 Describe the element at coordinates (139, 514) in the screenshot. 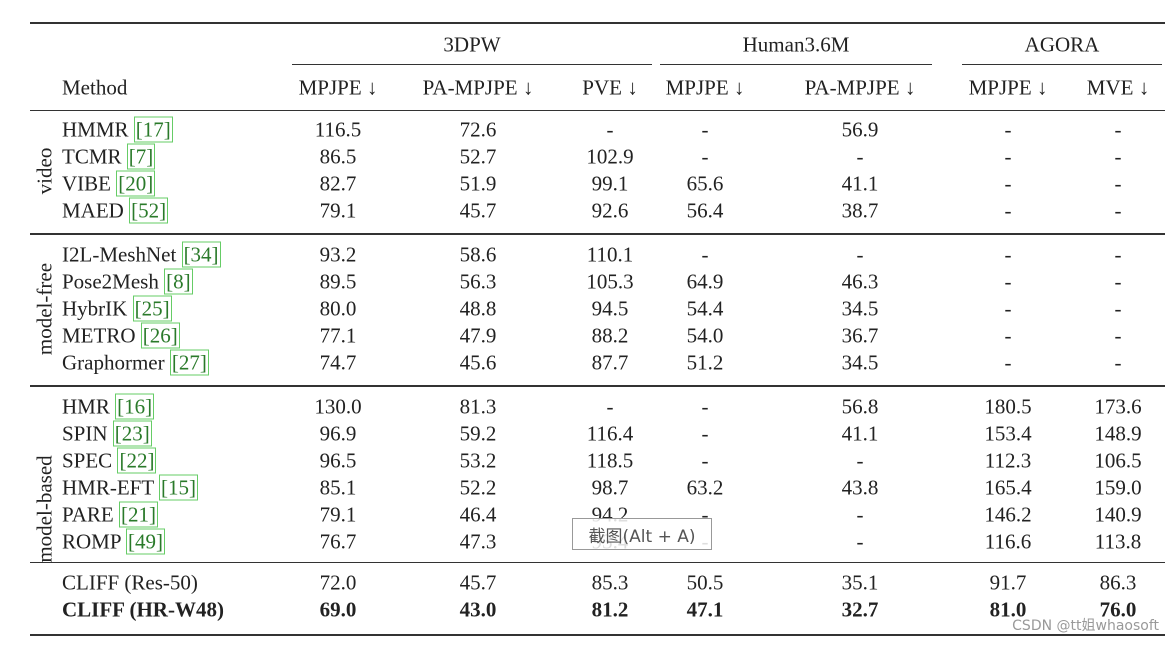

I see `citation: [21]` at that location.